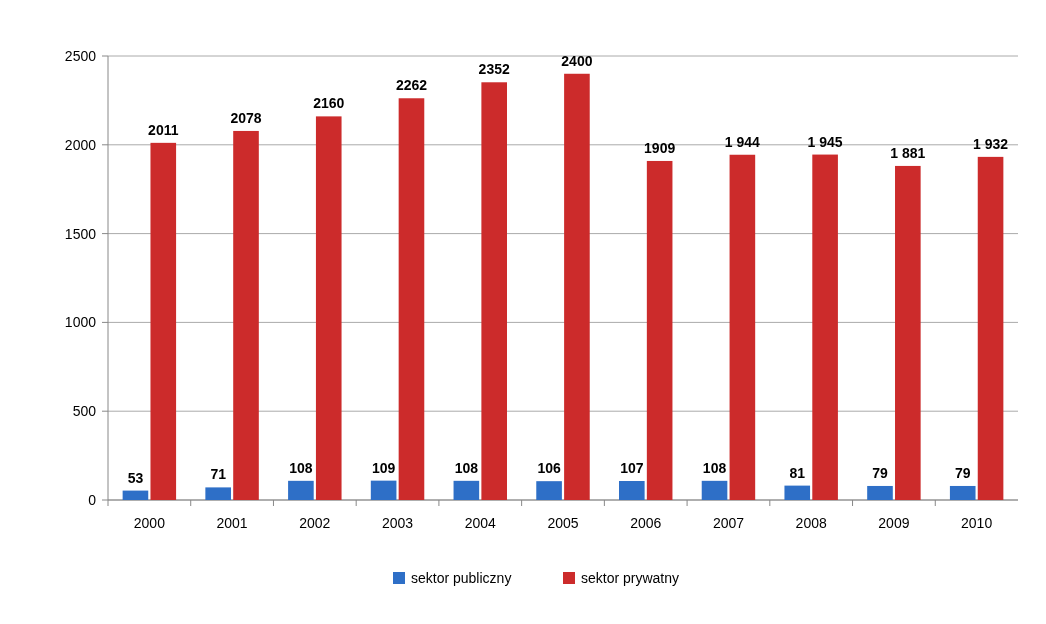 The height and width of the screenshot is (624, 1046). What do you see at coordinates (232, 523) in the screenshot?
I see `x-tick-label: 2001` at bounding box center [232, 523].